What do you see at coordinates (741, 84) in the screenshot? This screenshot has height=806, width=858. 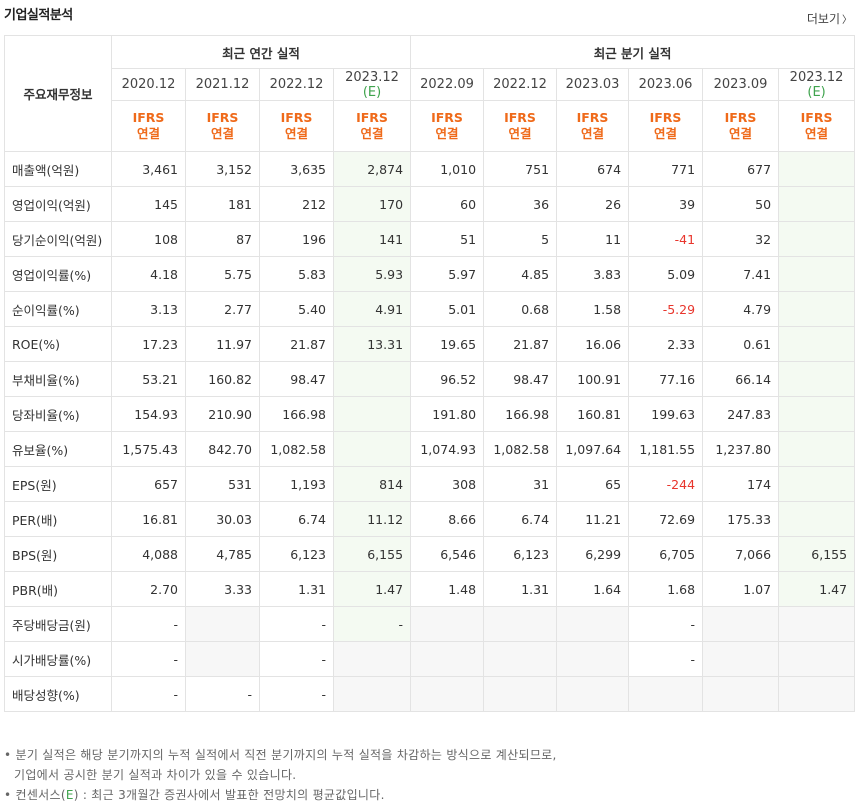 I see `period-header-quarter-4: 2023.09` at bounding box center [741, 84].